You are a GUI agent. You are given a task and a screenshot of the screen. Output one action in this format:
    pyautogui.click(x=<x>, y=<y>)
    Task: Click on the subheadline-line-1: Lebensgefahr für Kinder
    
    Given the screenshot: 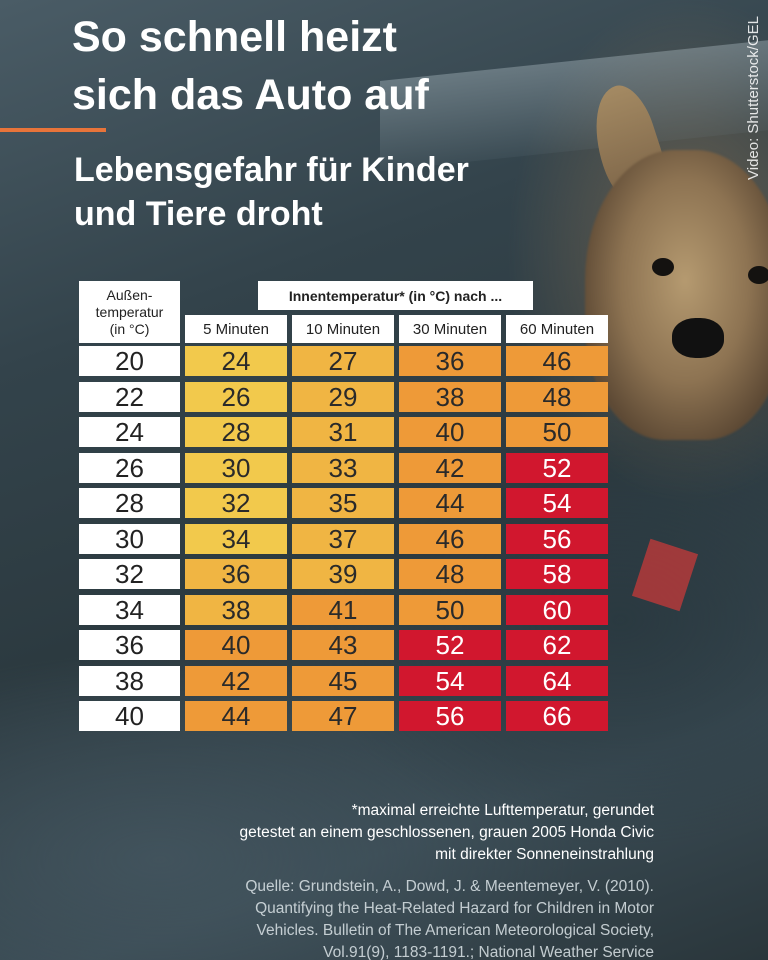 What is the action you would take?
    pyautogui.click(x=271, y=170)
    